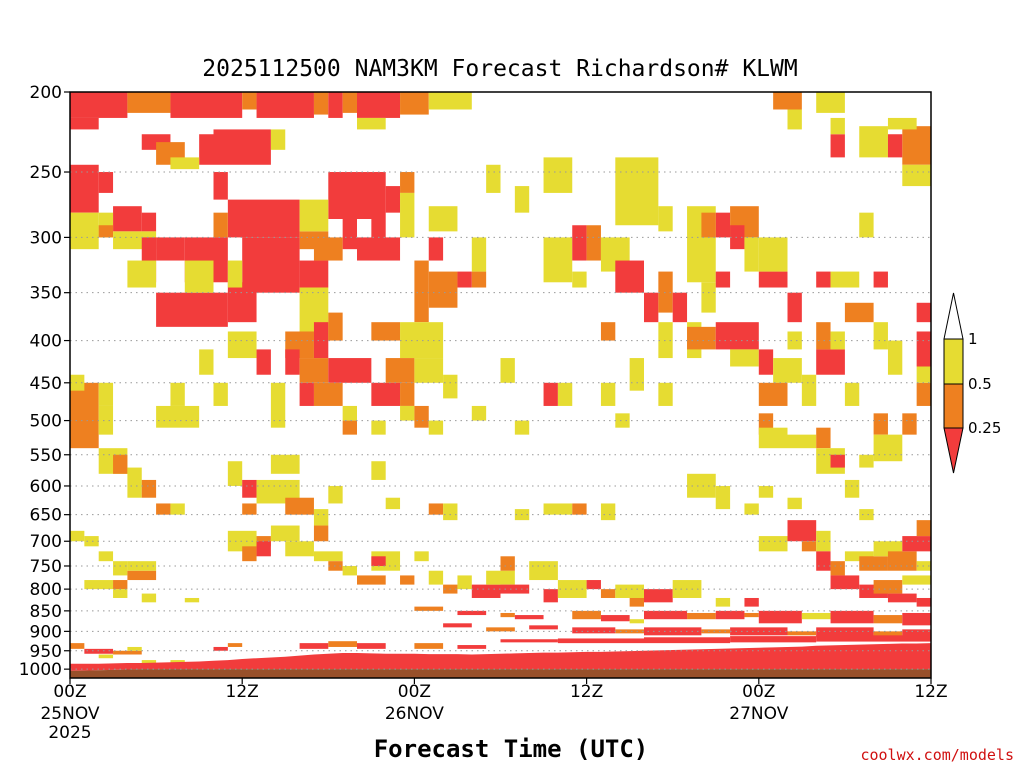  Describe the element at coordinates (46, 590) in the screenshot. I see `y-tick-label: 800` at that location.